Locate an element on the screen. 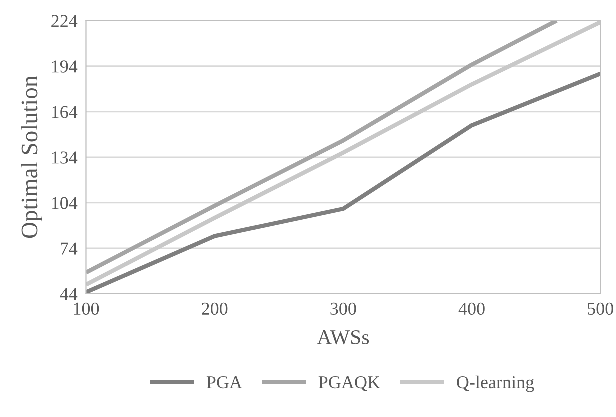 The width and height of the screenshot is (616, 417). y-tick-label: 194 is located at coordinates (65, 66).